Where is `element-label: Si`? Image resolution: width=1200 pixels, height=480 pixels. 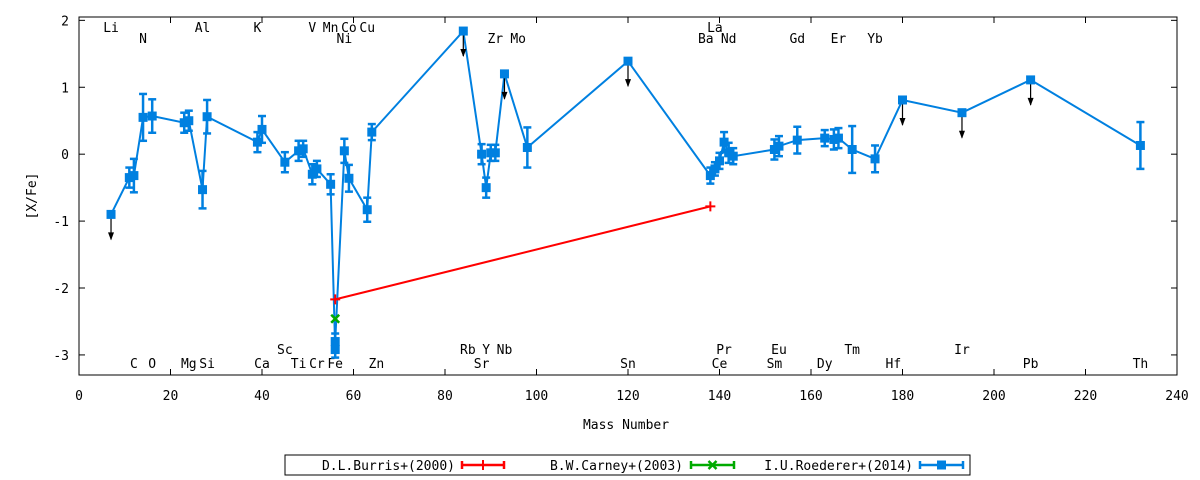 element-label: Si is located at coordinates (207, 364).